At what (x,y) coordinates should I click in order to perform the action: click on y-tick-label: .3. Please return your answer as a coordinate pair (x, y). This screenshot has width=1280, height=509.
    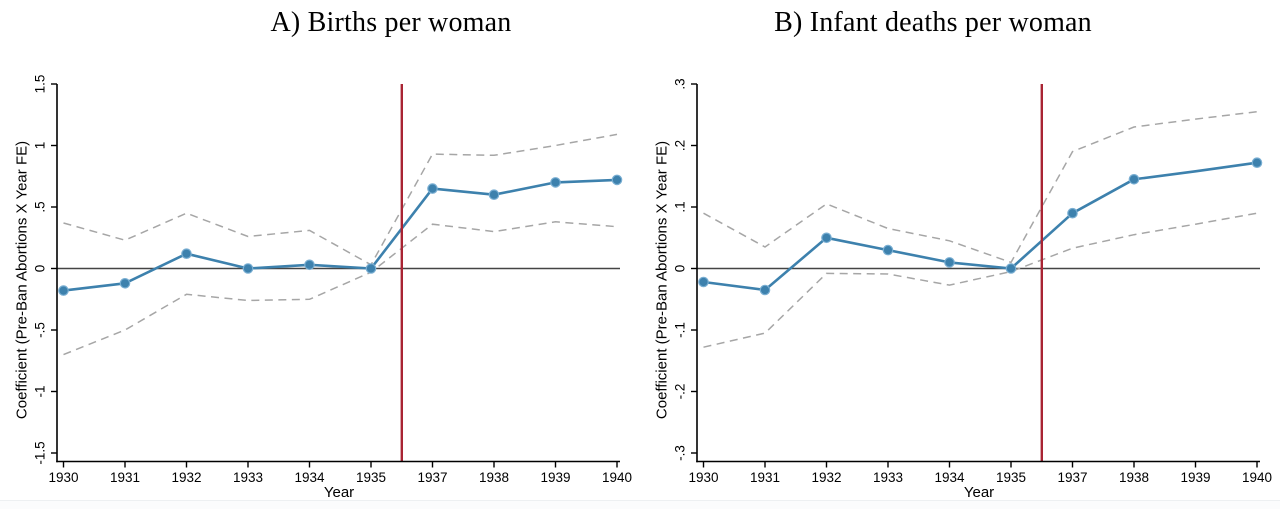
    Looking at the image, I should click on (680, 83).